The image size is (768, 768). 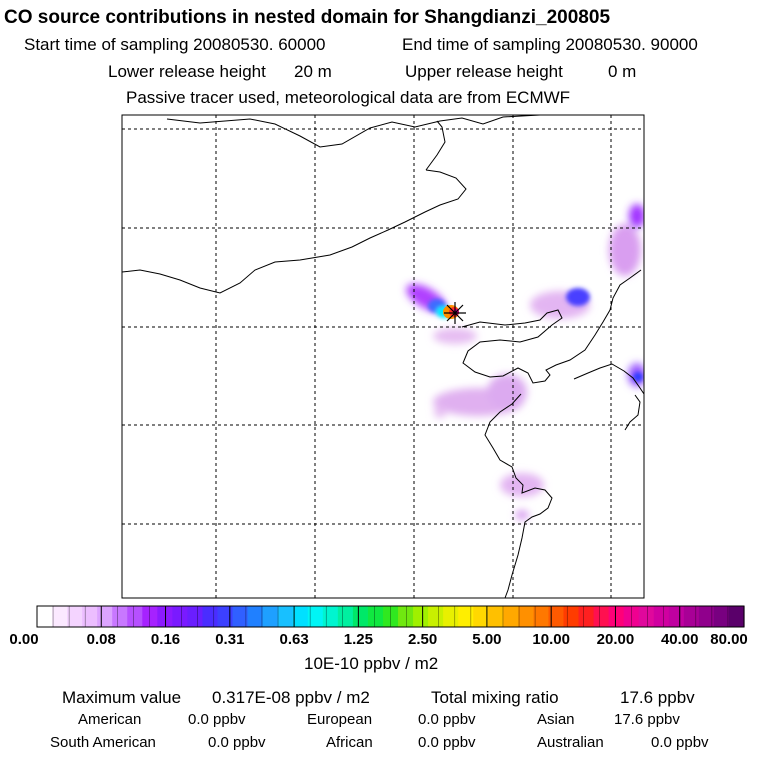 What do you see at coordinates (455, 313) in the screenshot?
I see `receptor-star-icon` at bounding box center [455, 313].